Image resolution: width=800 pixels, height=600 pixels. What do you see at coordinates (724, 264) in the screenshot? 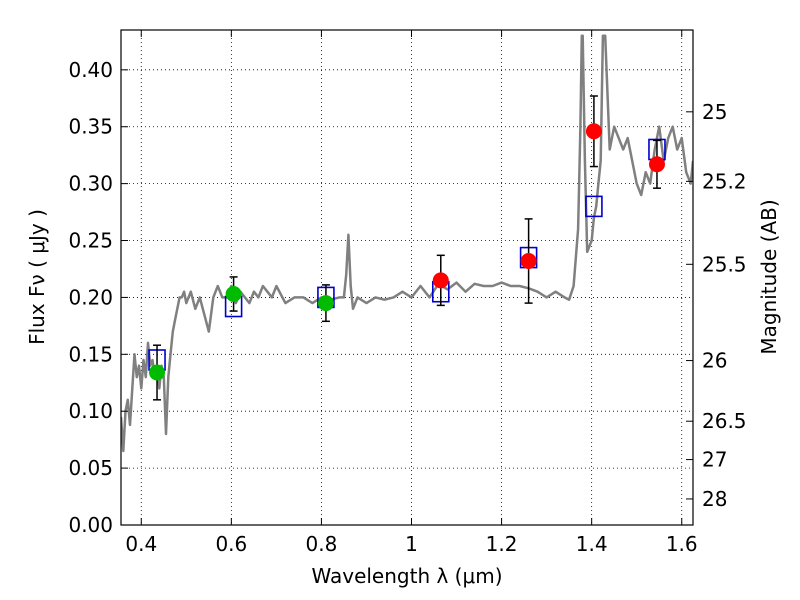
I see `mag-tick-label: 25.5` at bounding box center [724, 264].